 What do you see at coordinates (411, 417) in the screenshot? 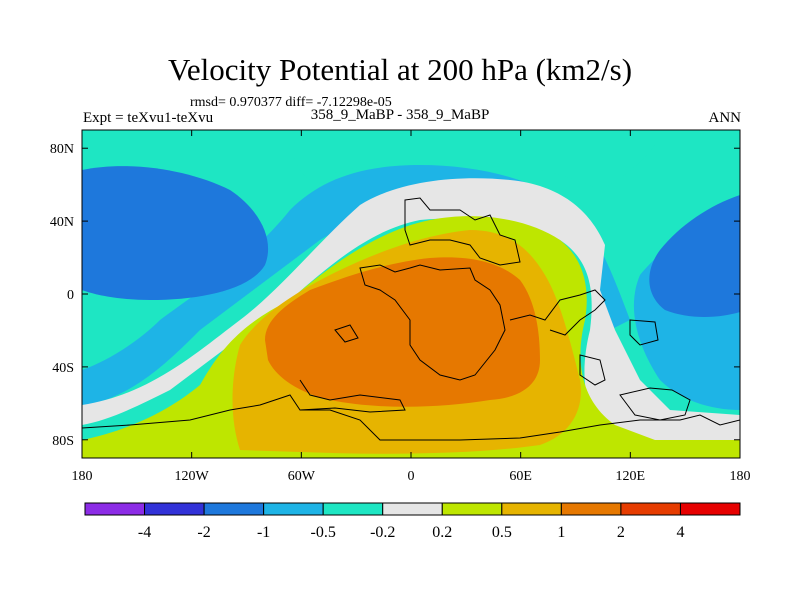
I see `coastline-antarctica` at bounding box center [411, 417].